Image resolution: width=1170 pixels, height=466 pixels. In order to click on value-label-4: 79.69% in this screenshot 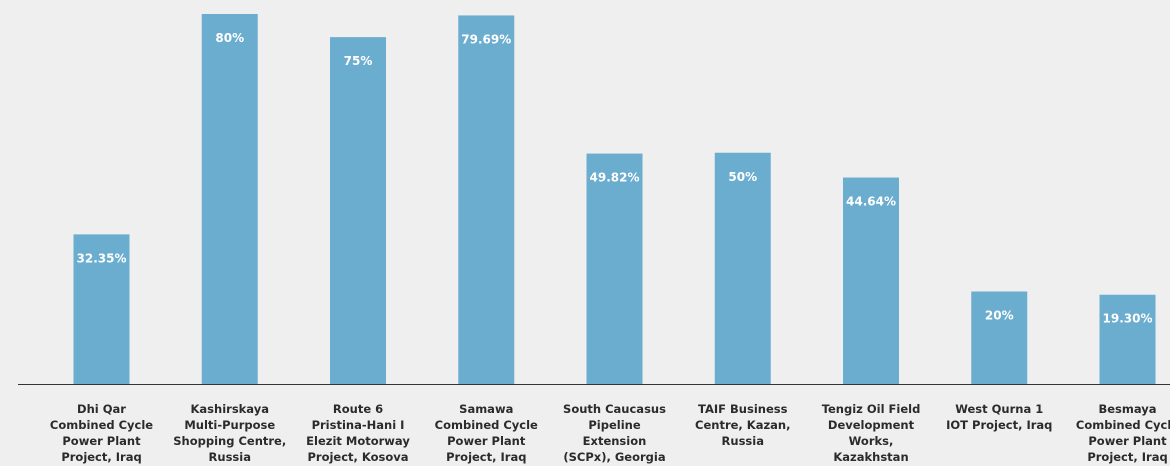, I will do `click(486, 39)`.